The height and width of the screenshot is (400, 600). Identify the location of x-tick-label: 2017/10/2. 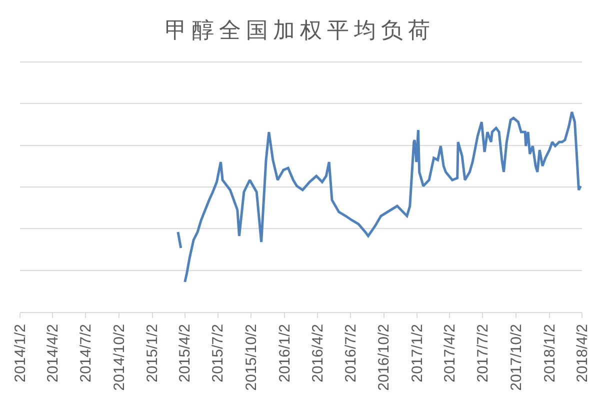
(516, 357).